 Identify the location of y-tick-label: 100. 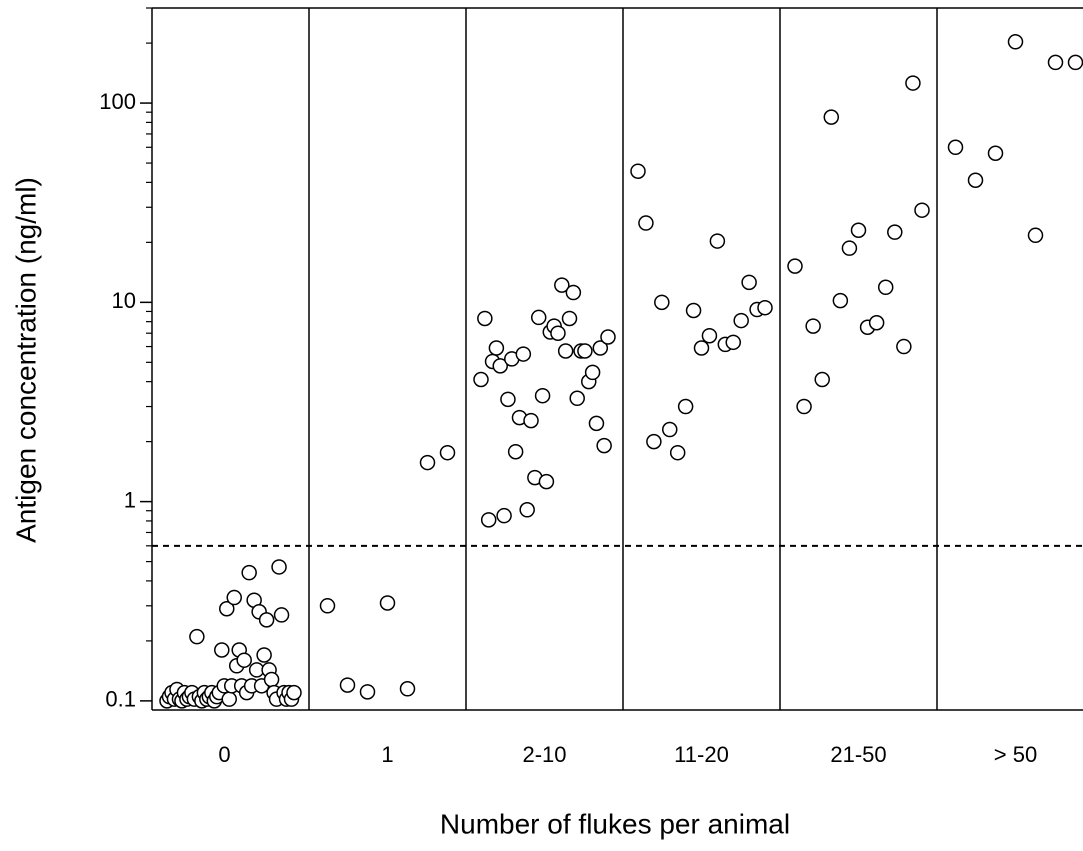
(117, 101).